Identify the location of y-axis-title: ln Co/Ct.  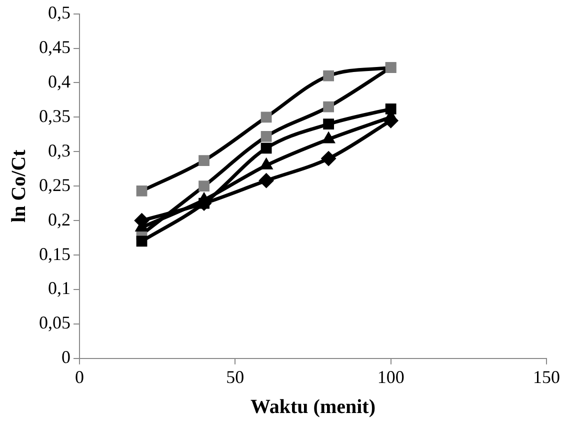
(19, 185).